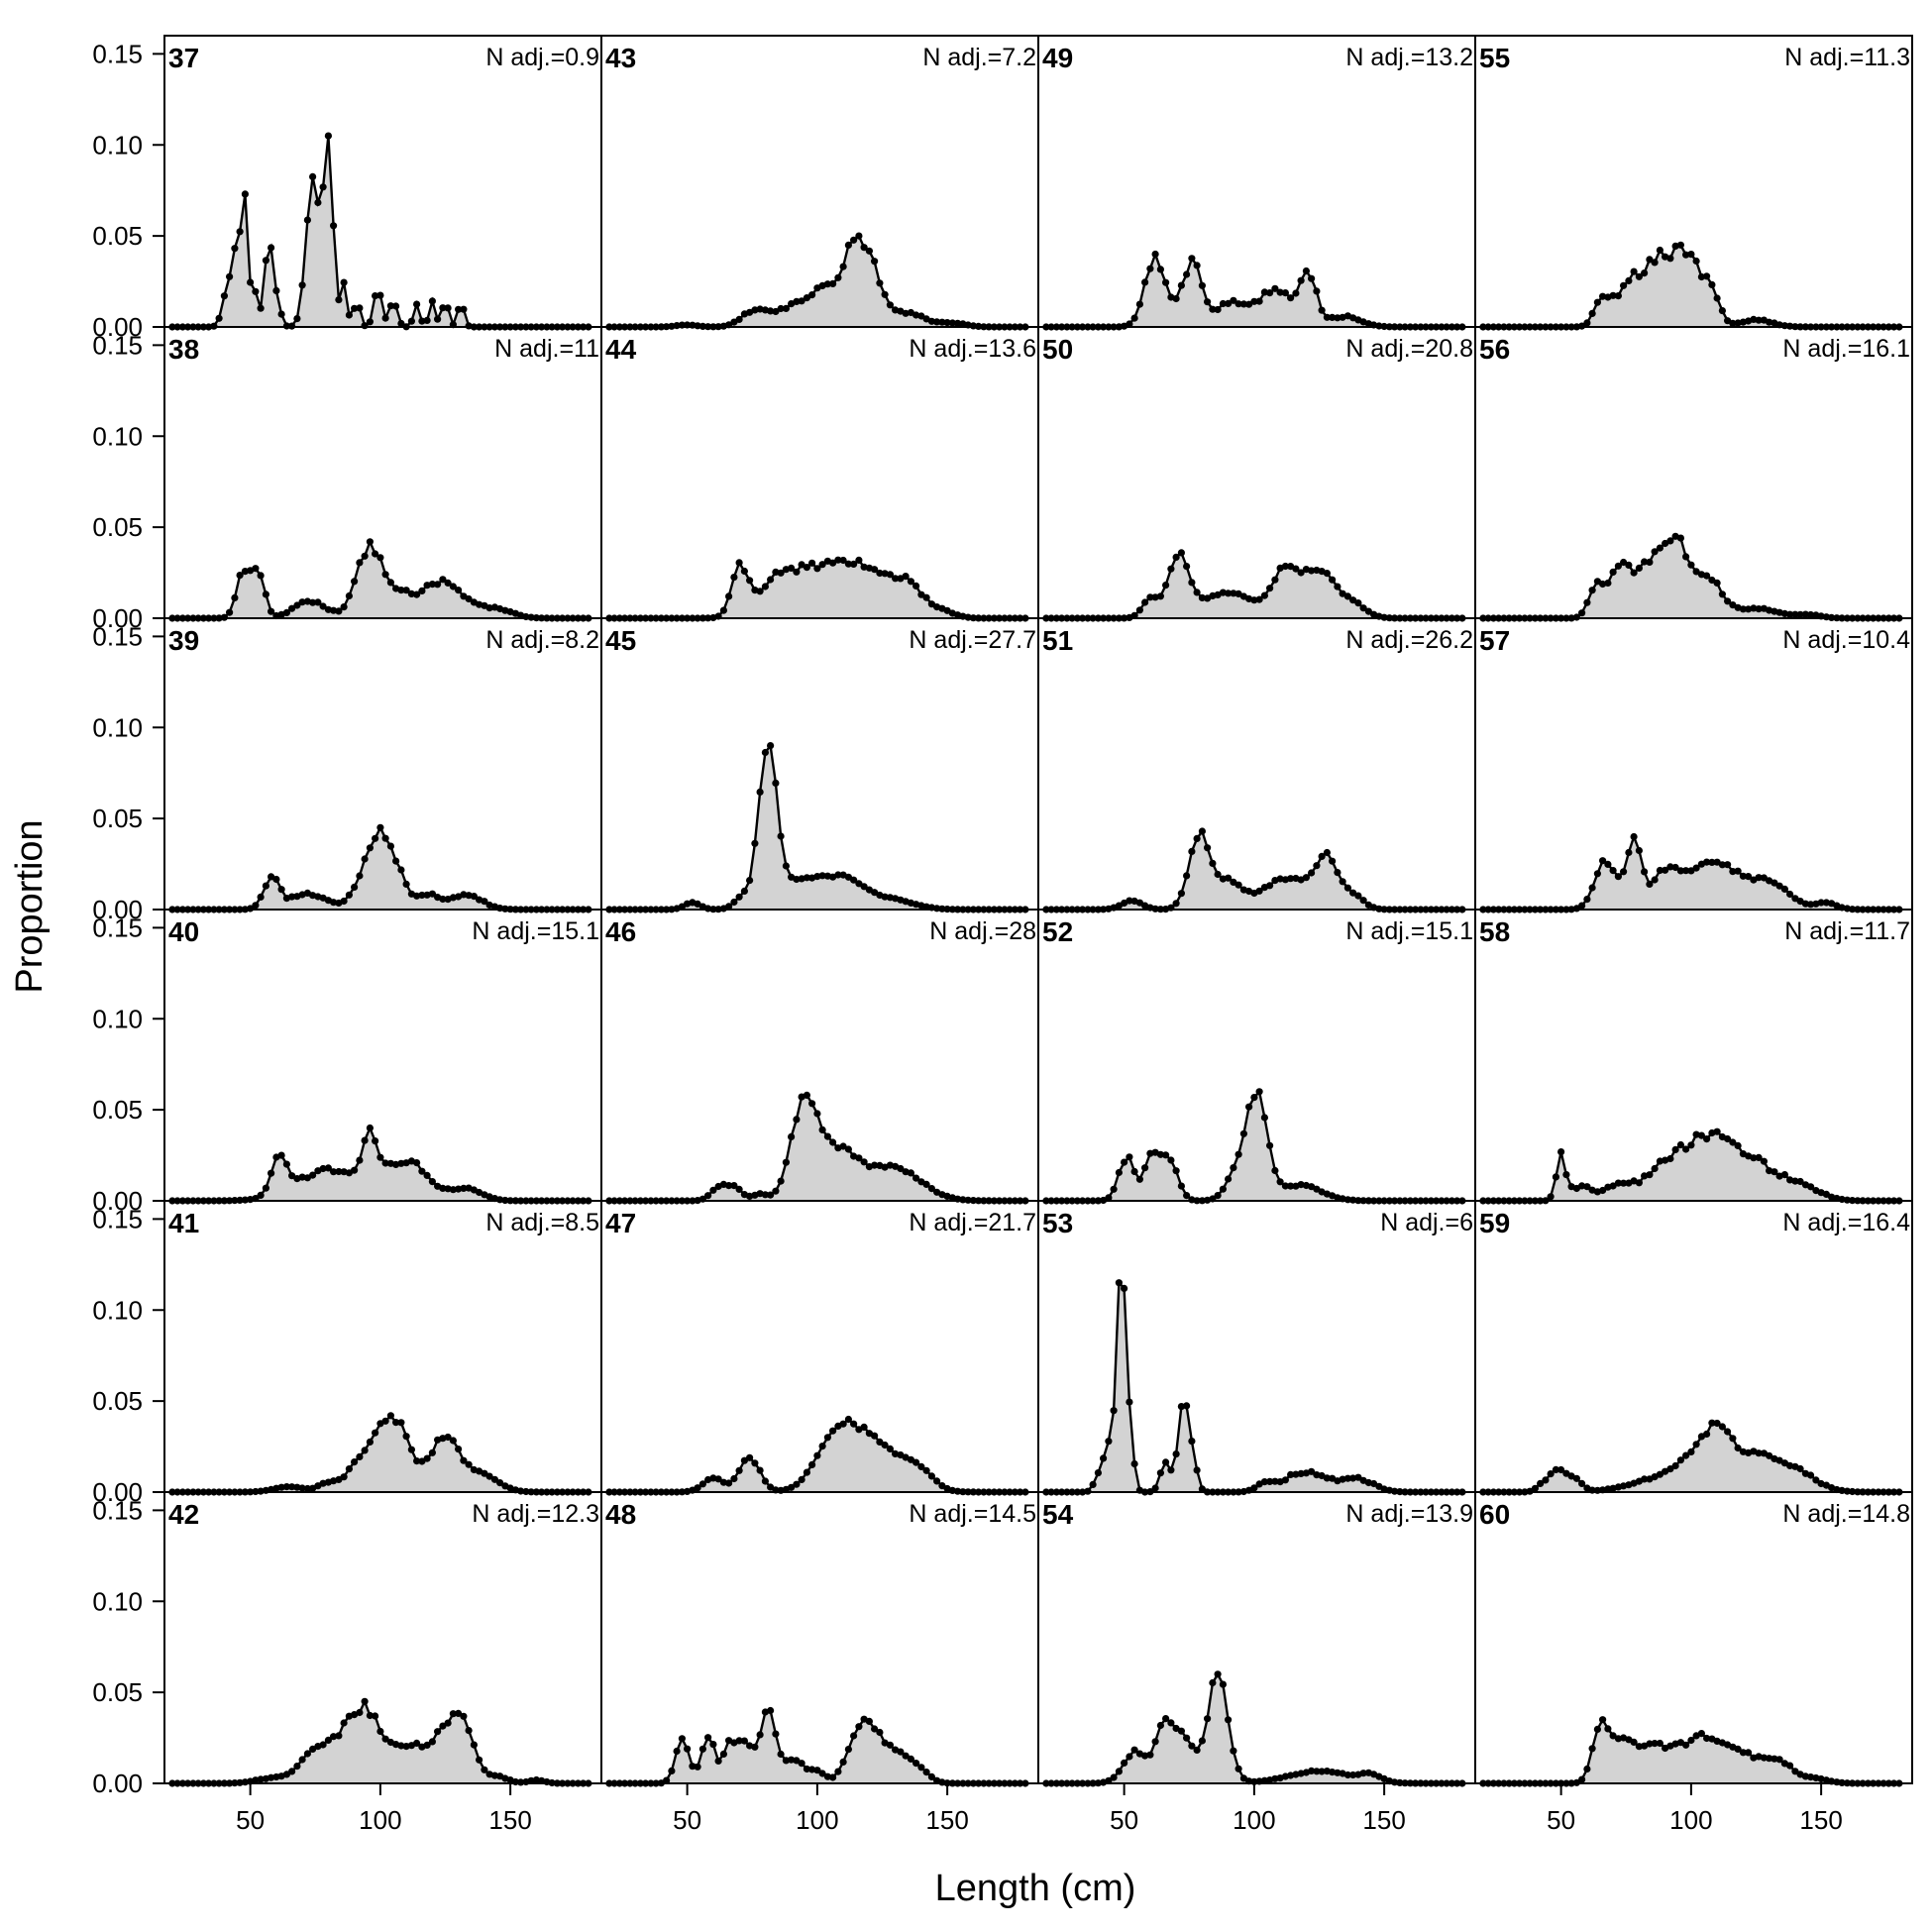 The image size is (1932, 1932). What do you see at coordinates (1057, 931) in the screenshot?
I see `panel-number: 52` at bounding box center [1057, 931].